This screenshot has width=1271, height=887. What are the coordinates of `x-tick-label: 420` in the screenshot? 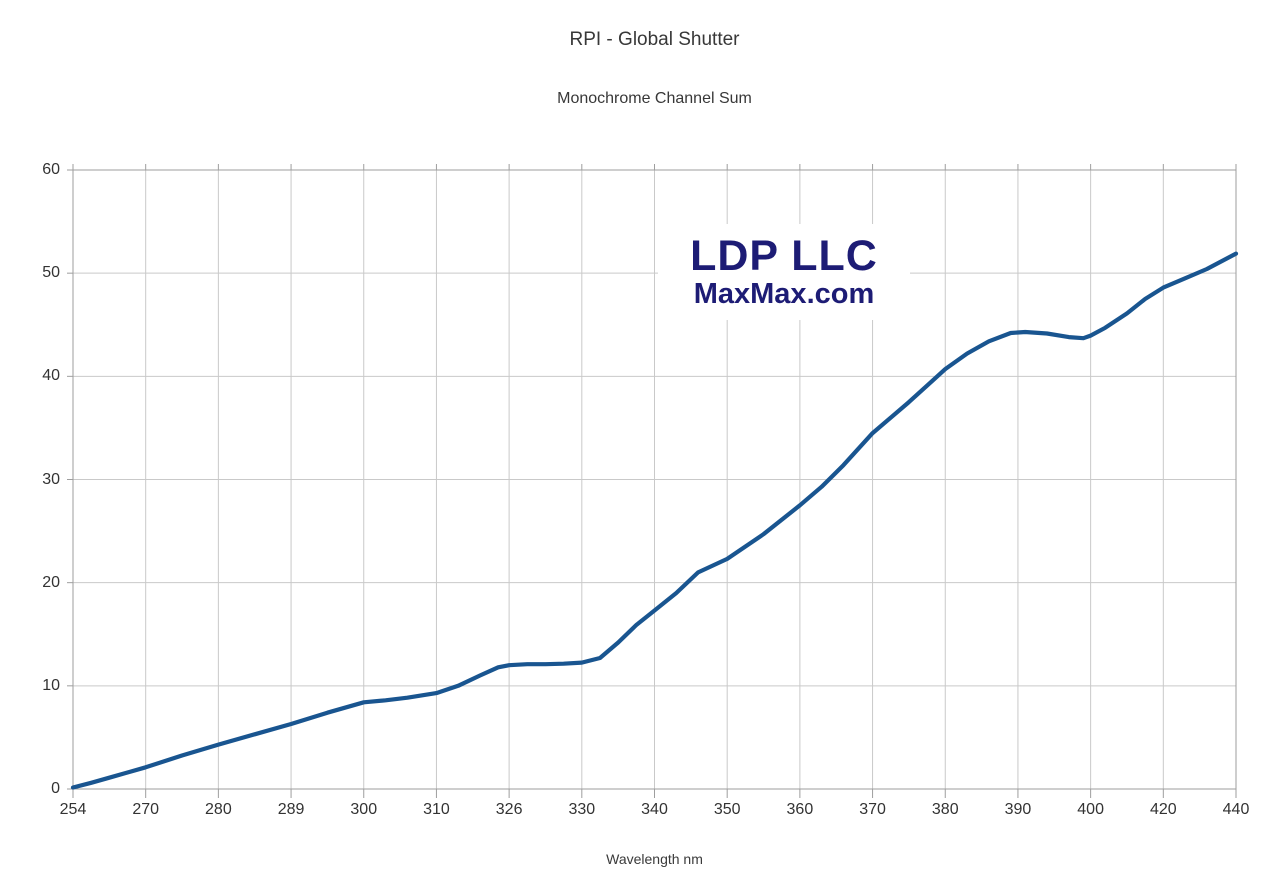 It's located at (1163, 809).